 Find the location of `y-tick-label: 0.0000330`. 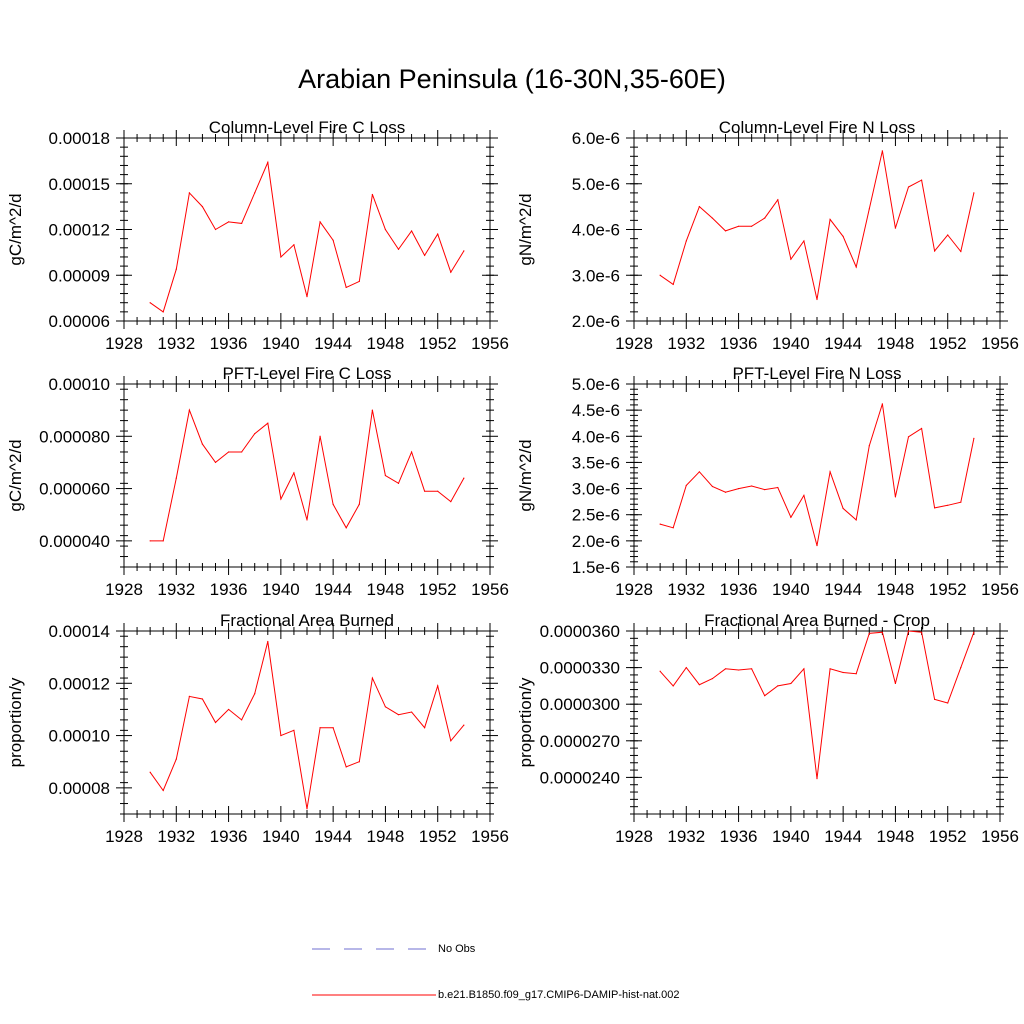

y-tick-label: 0.0000330 is located at coordinates (580, 668).